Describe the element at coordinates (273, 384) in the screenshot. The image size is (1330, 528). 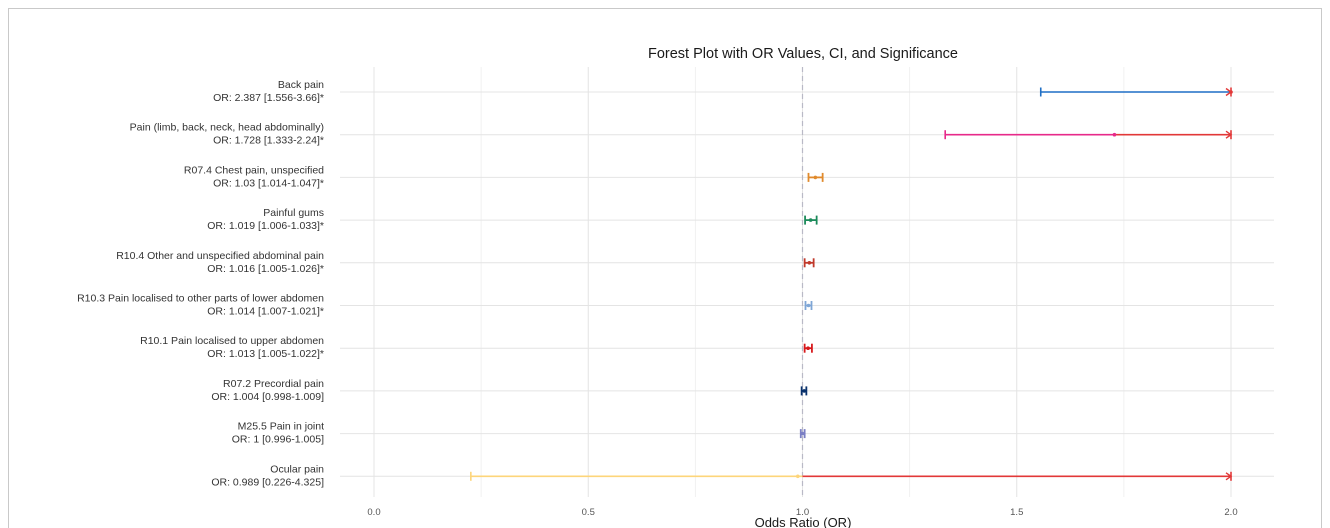
I see `row-label: R07.2 Precordial pain` at that location.